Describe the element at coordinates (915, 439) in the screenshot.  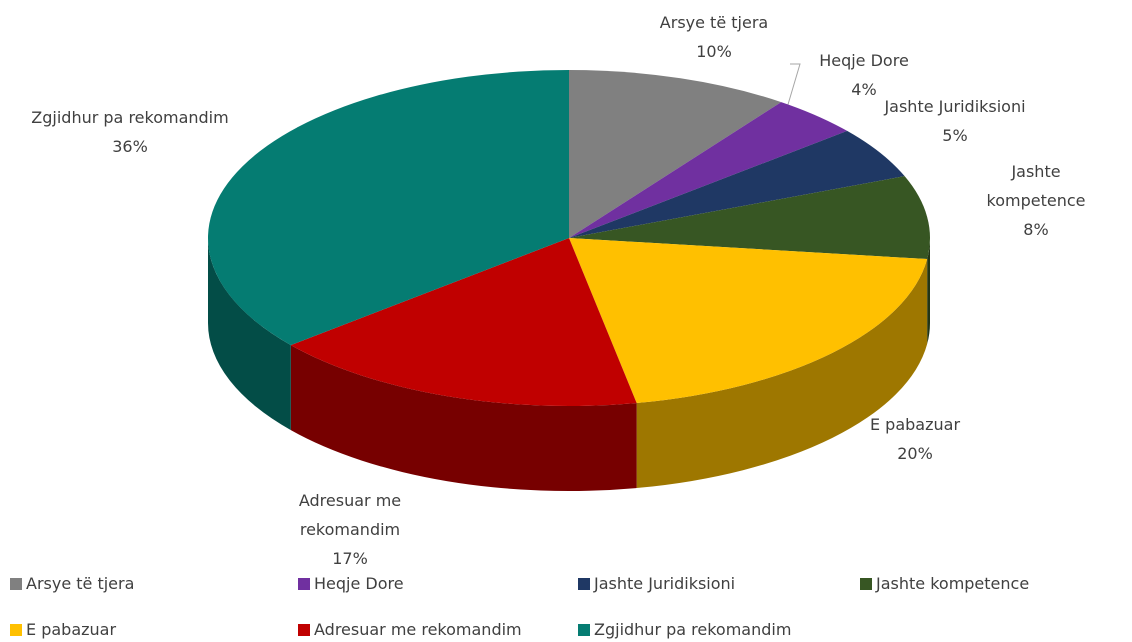
I see `data-label: E pabazuar 20%` at that location.